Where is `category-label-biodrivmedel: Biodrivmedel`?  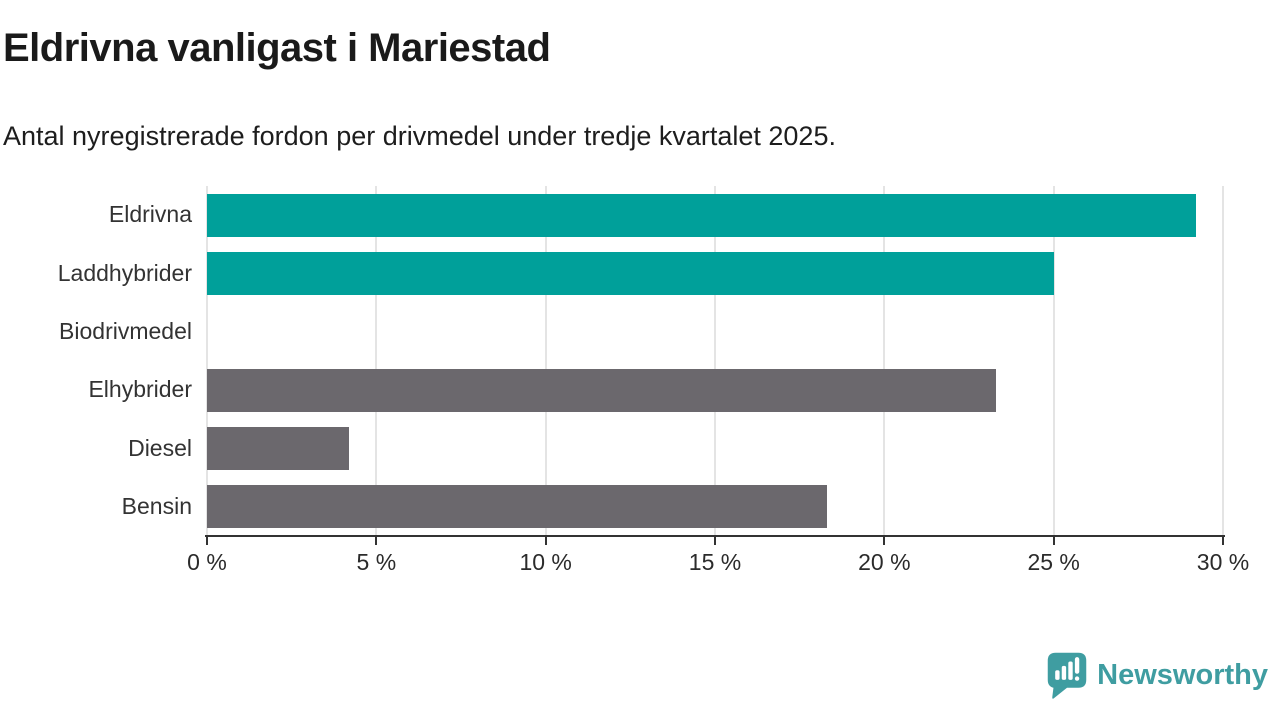 category-label-biodrivmedel: Biodrivmedel is located at coordinates (125, 330).